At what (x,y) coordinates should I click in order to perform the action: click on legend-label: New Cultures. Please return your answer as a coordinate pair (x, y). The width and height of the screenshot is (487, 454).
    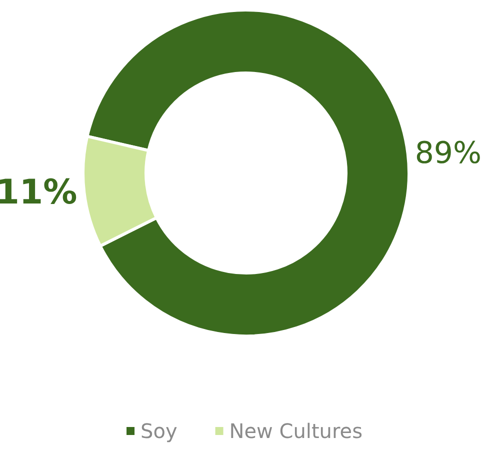
    Looking at the image, I should click on (295, 431).